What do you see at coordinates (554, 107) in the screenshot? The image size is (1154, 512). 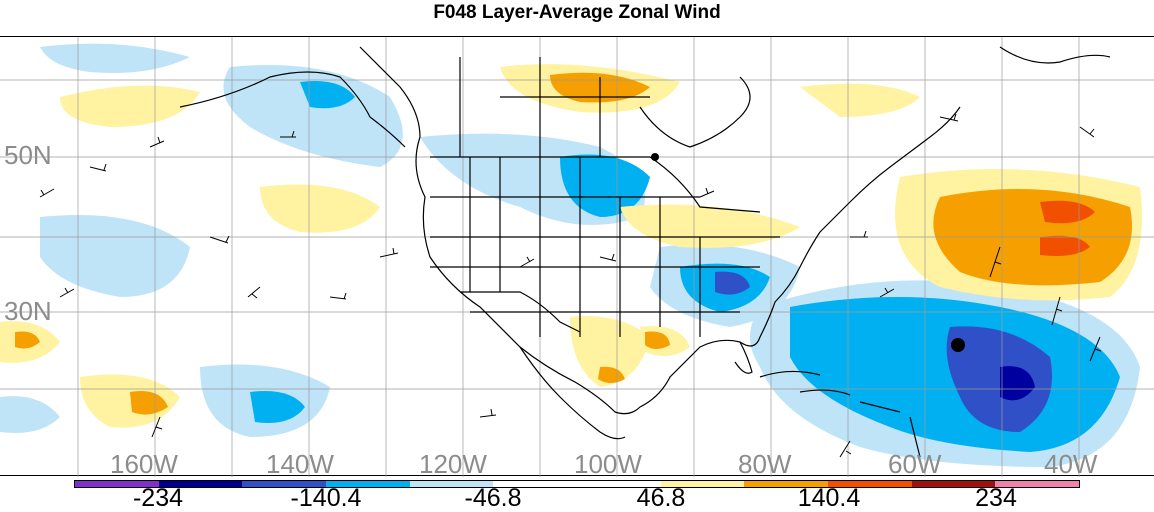 I see `canada-provinces` at bounding box center [554, 107].